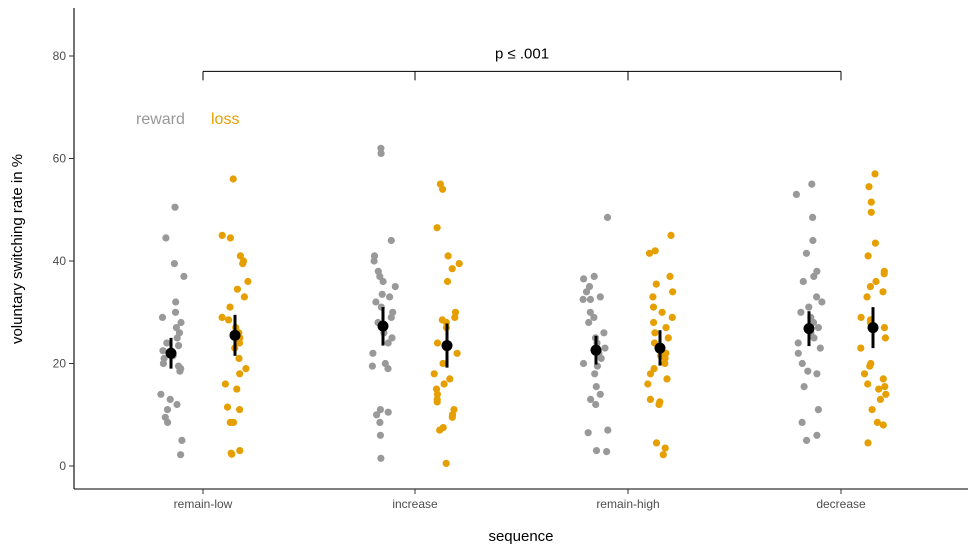 The image size is (978, 551). I want to click on legend-entry-loss: loss, so click(225, 119).